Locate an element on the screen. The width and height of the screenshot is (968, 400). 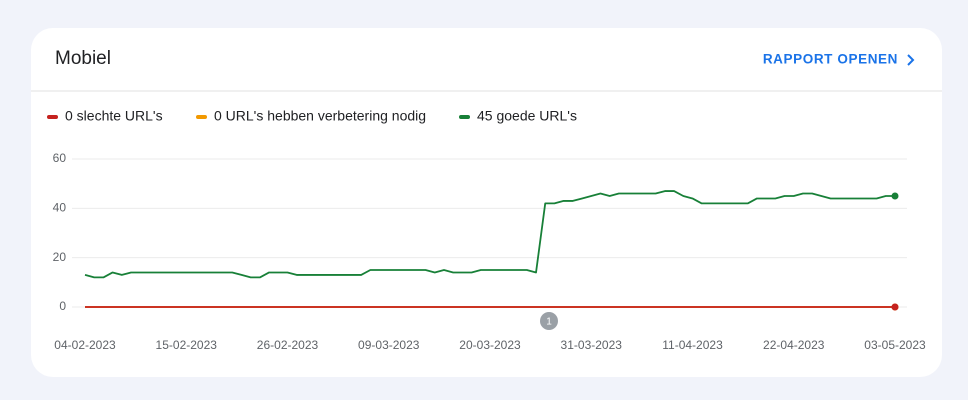
legend-label: 45 goede URL's is located at coordinates (527, 116).